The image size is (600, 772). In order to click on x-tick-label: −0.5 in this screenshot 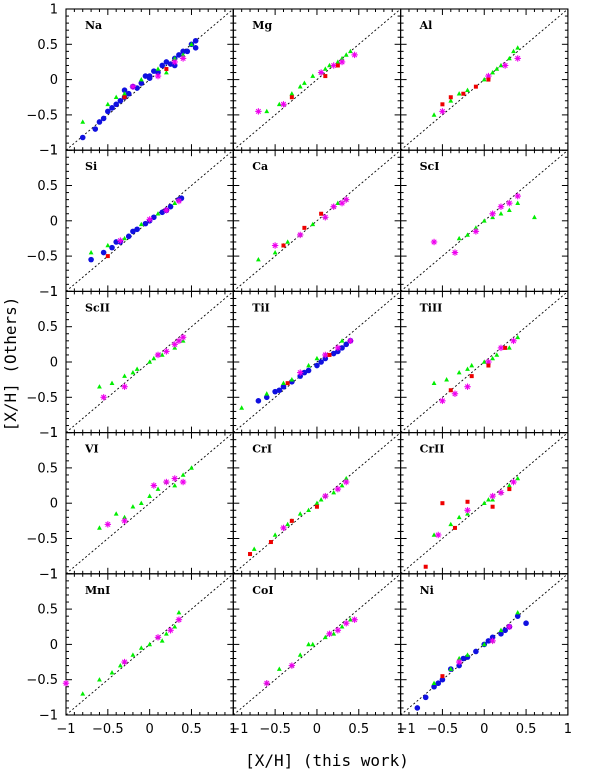, I will do `click(443, 729)`.